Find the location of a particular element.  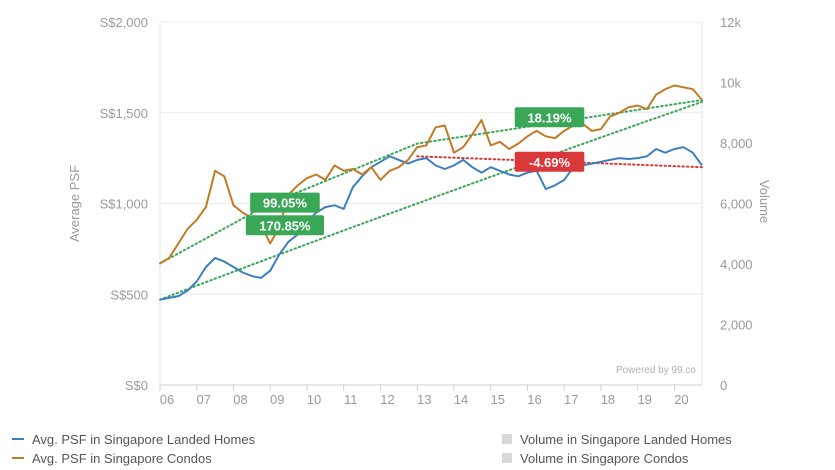

legend-item-condo-psf: Avg. PSF in Singapore Condos is located at coordinates (112, 458).